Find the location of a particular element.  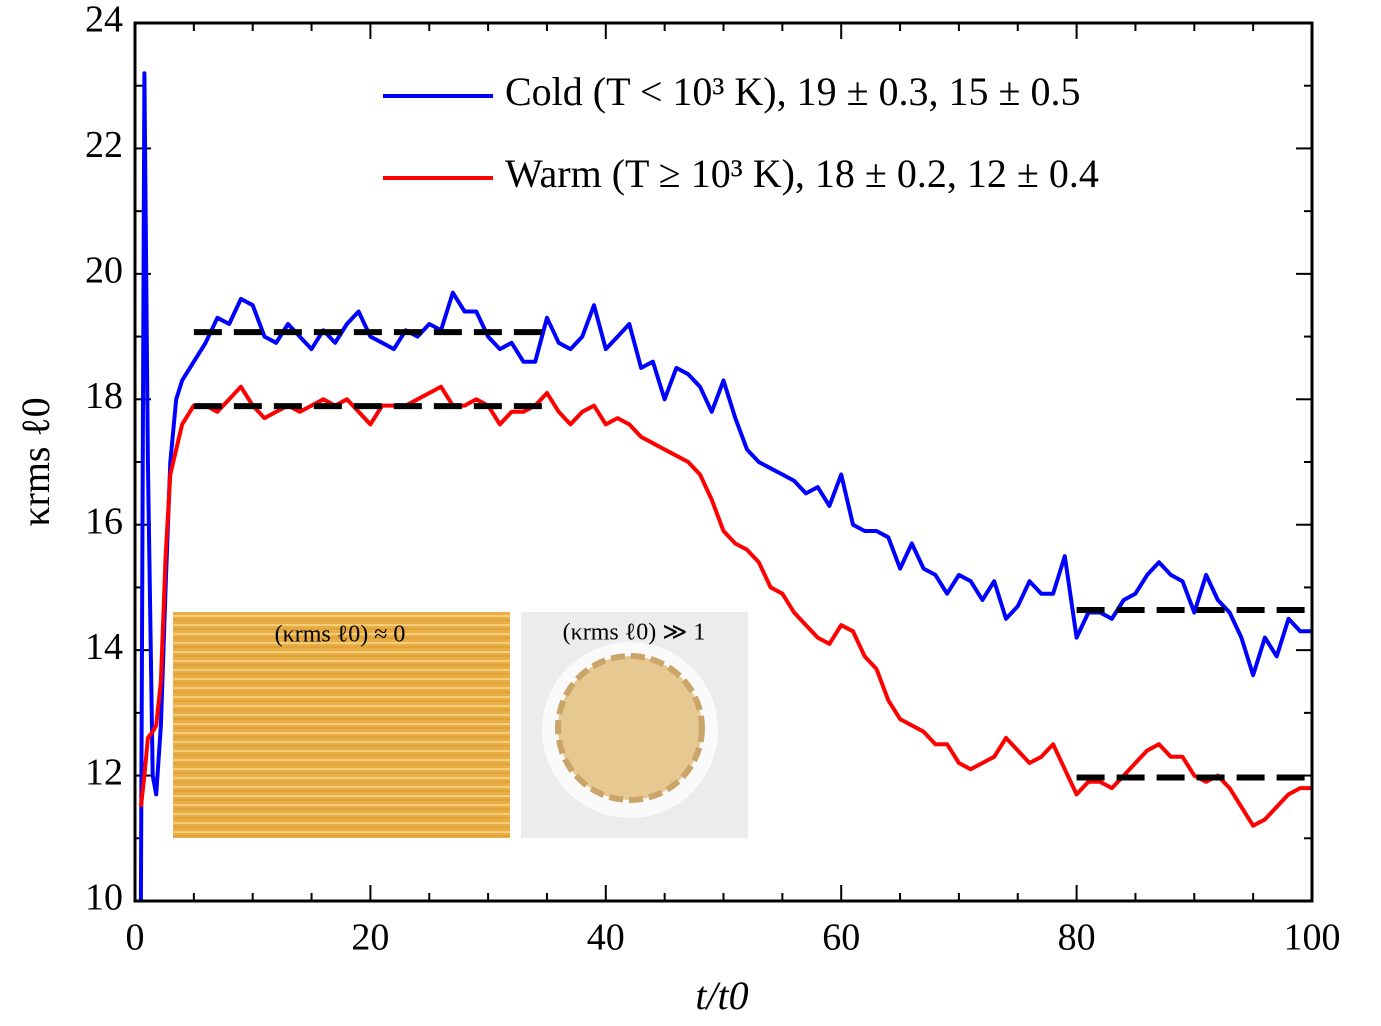

y-tick-label: 10 is located at coordinates (104, 898).